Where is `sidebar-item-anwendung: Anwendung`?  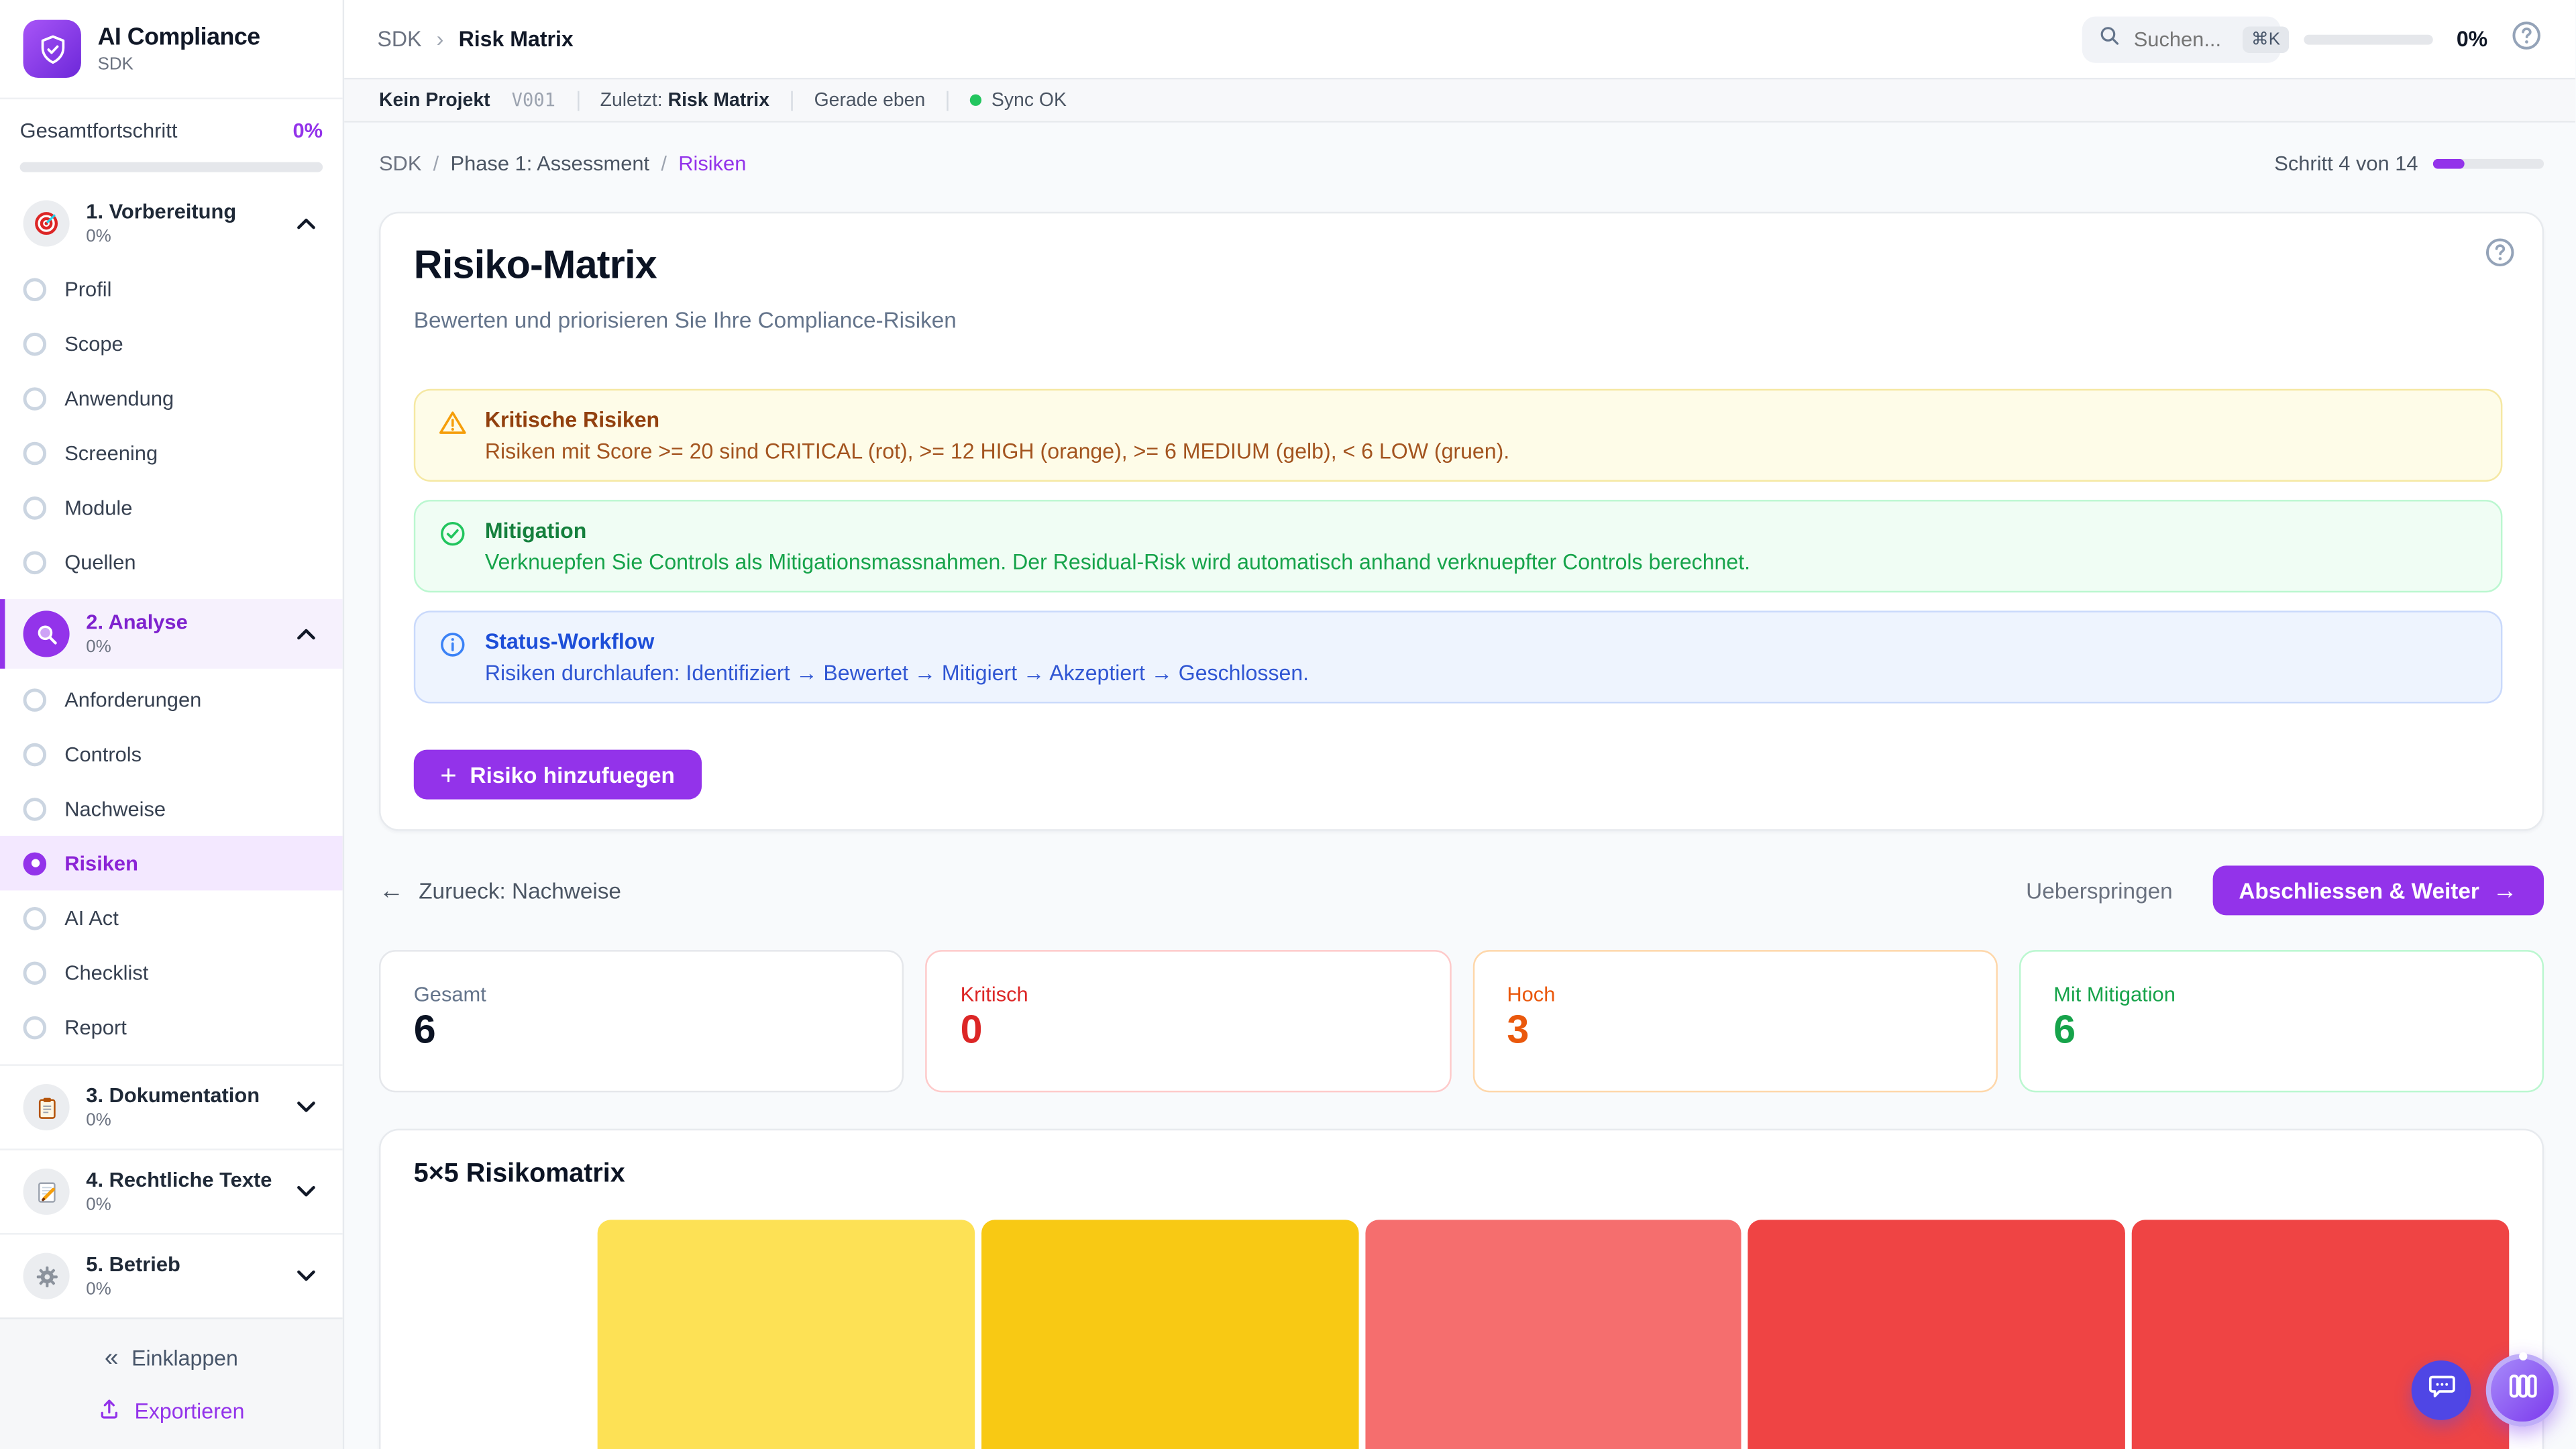
sidebar-item-anwendung: Anwendung is located at coordinates (171, 398).